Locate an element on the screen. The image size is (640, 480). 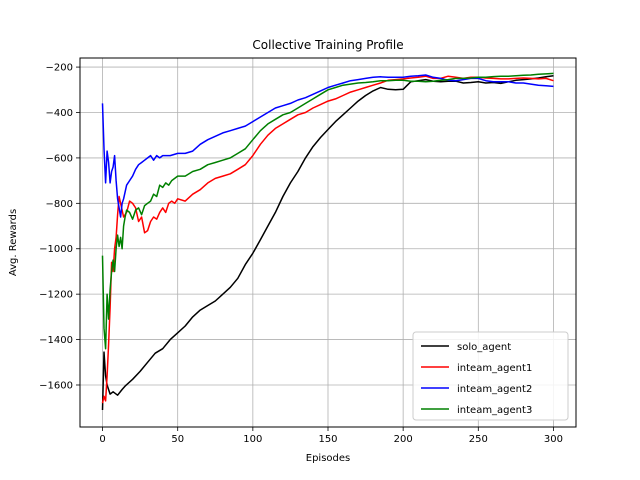
x-tick-label: 50 is located at coordinates (177, 439).